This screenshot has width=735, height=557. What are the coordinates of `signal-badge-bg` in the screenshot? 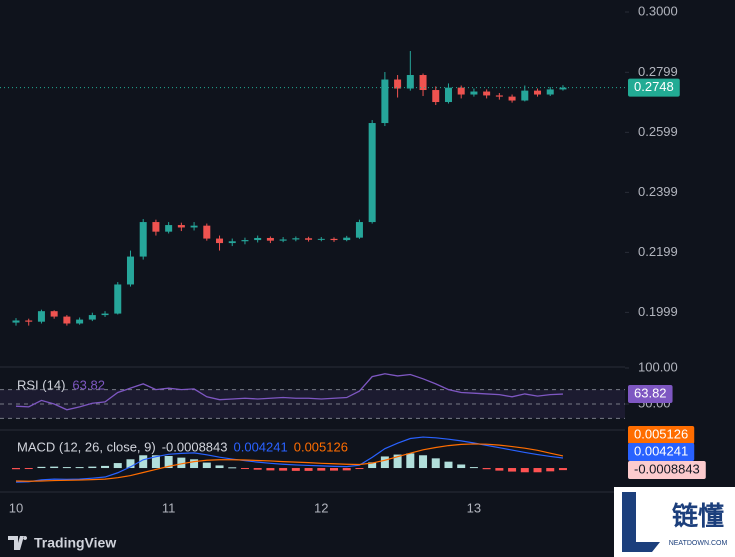 It's located at (661, 435).